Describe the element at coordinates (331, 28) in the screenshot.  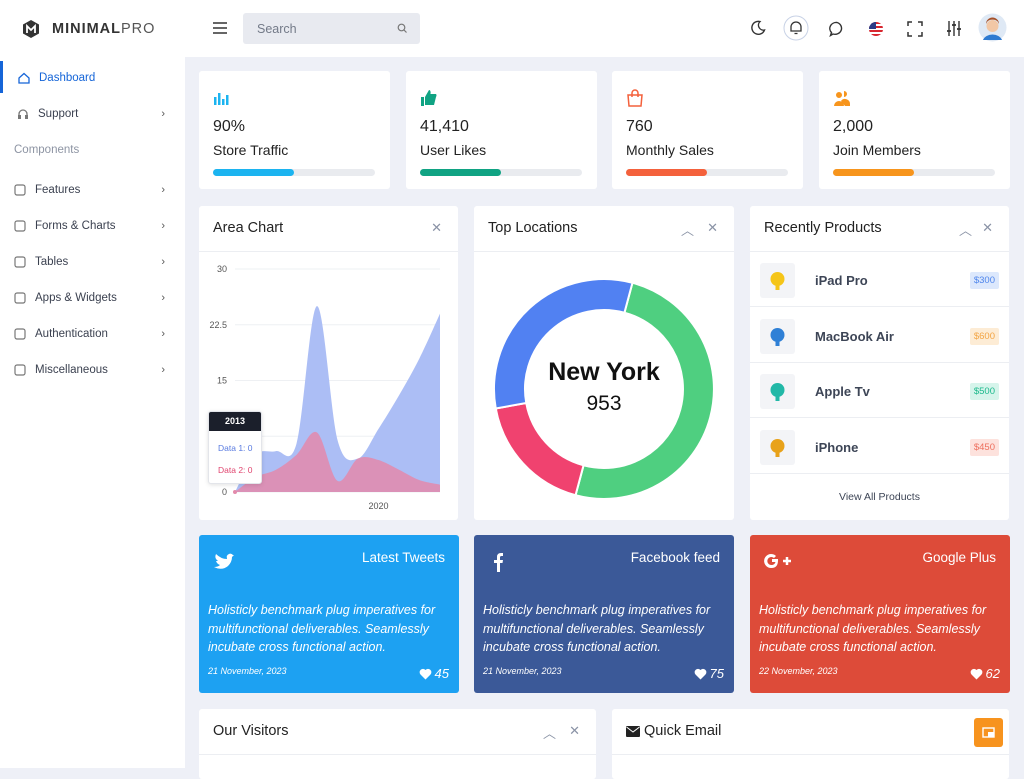
I see `search-box: Search` at that location.